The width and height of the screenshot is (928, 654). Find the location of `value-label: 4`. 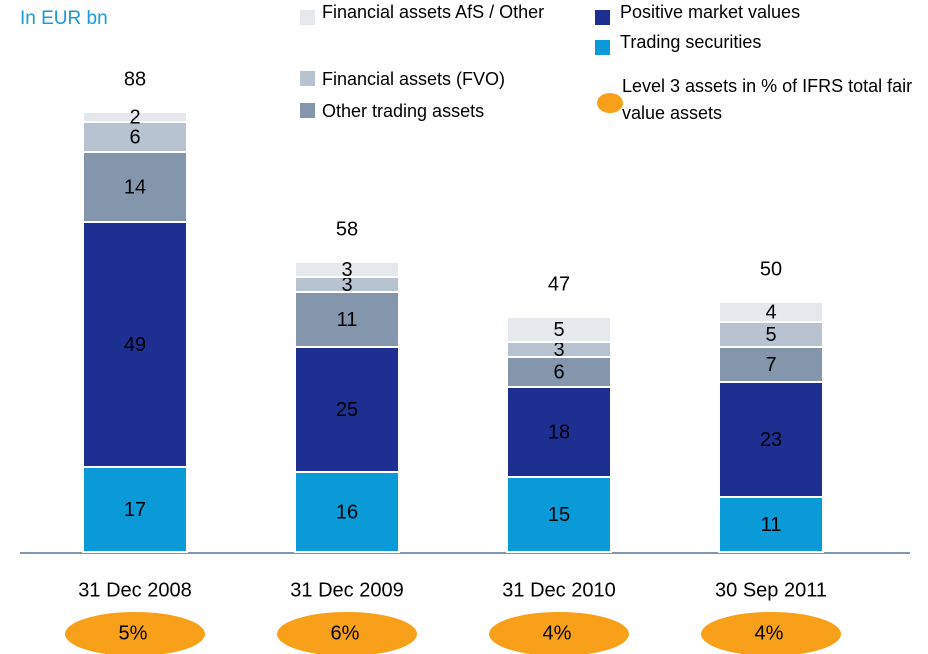

value-label: 4 is located at coordinates (770, 312).